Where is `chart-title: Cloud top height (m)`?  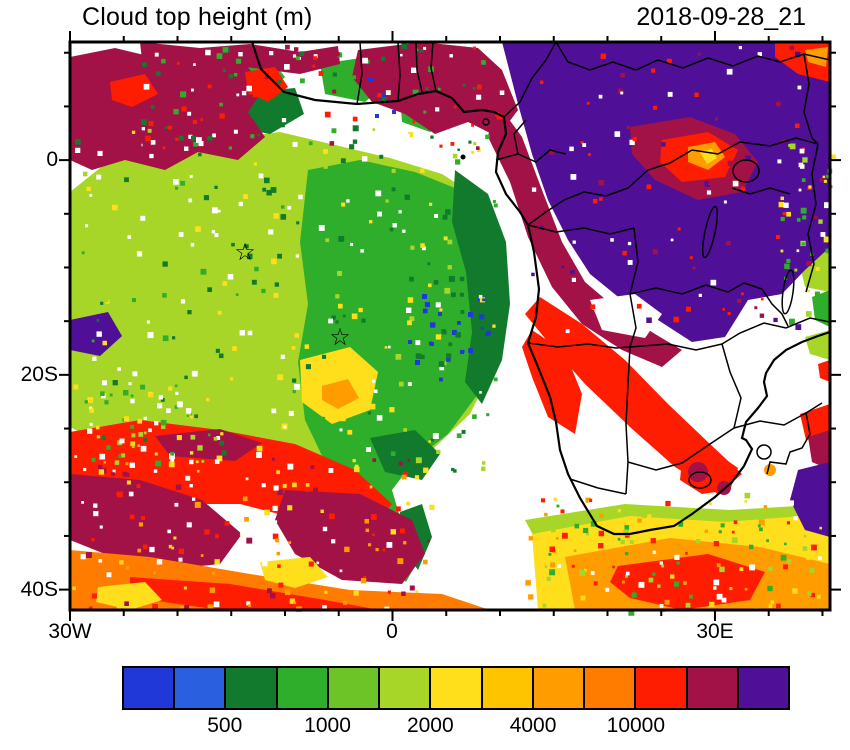
chart-title: Cloud top height (m) is located at coordinates (197, 17).